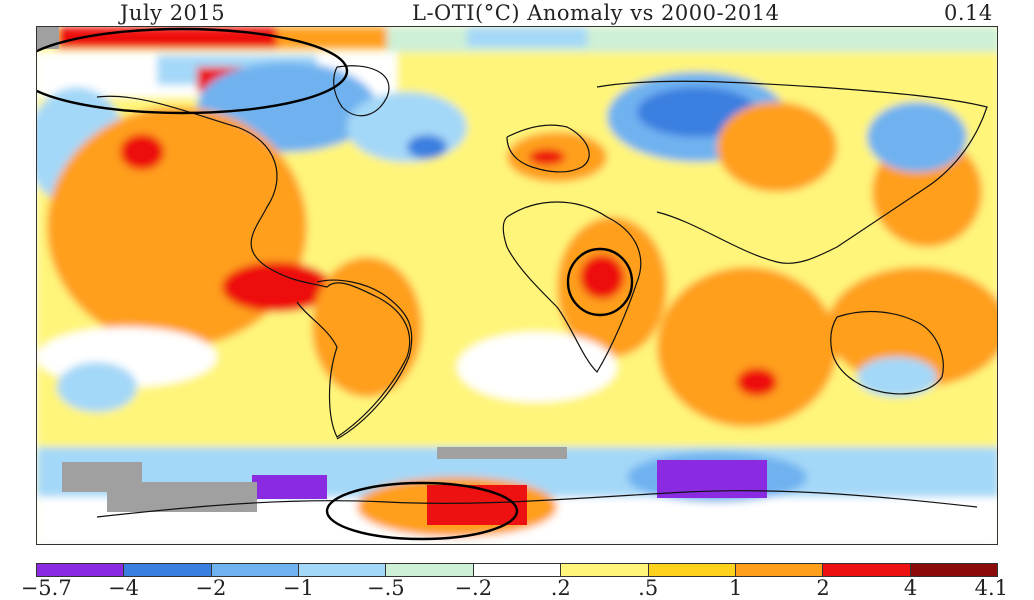 This screenshot has width=1034, height=600. What do you see at coordinates (596, 13) in the screenshot?
I see `map-title: L-OTI(°C) Anomaly vs 2000-2014` at bounding box center [596, 13].